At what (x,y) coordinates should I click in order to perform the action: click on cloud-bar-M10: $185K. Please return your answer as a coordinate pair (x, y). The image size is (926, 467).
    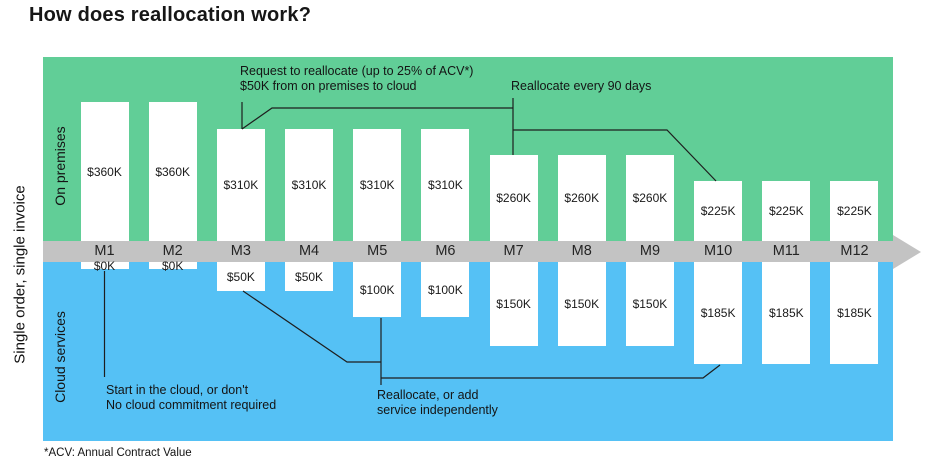
    Looking at the image, I should click on (718, 313).